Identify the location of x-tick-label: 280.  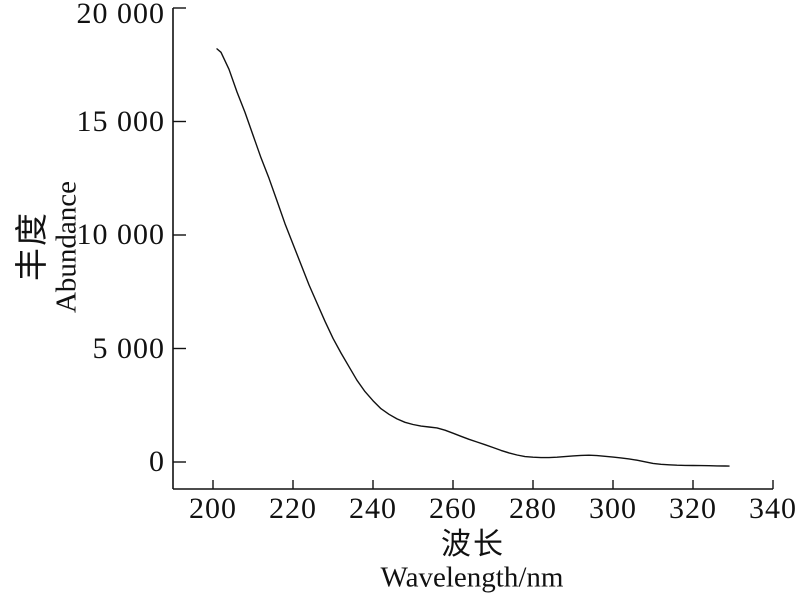
(533, 508).